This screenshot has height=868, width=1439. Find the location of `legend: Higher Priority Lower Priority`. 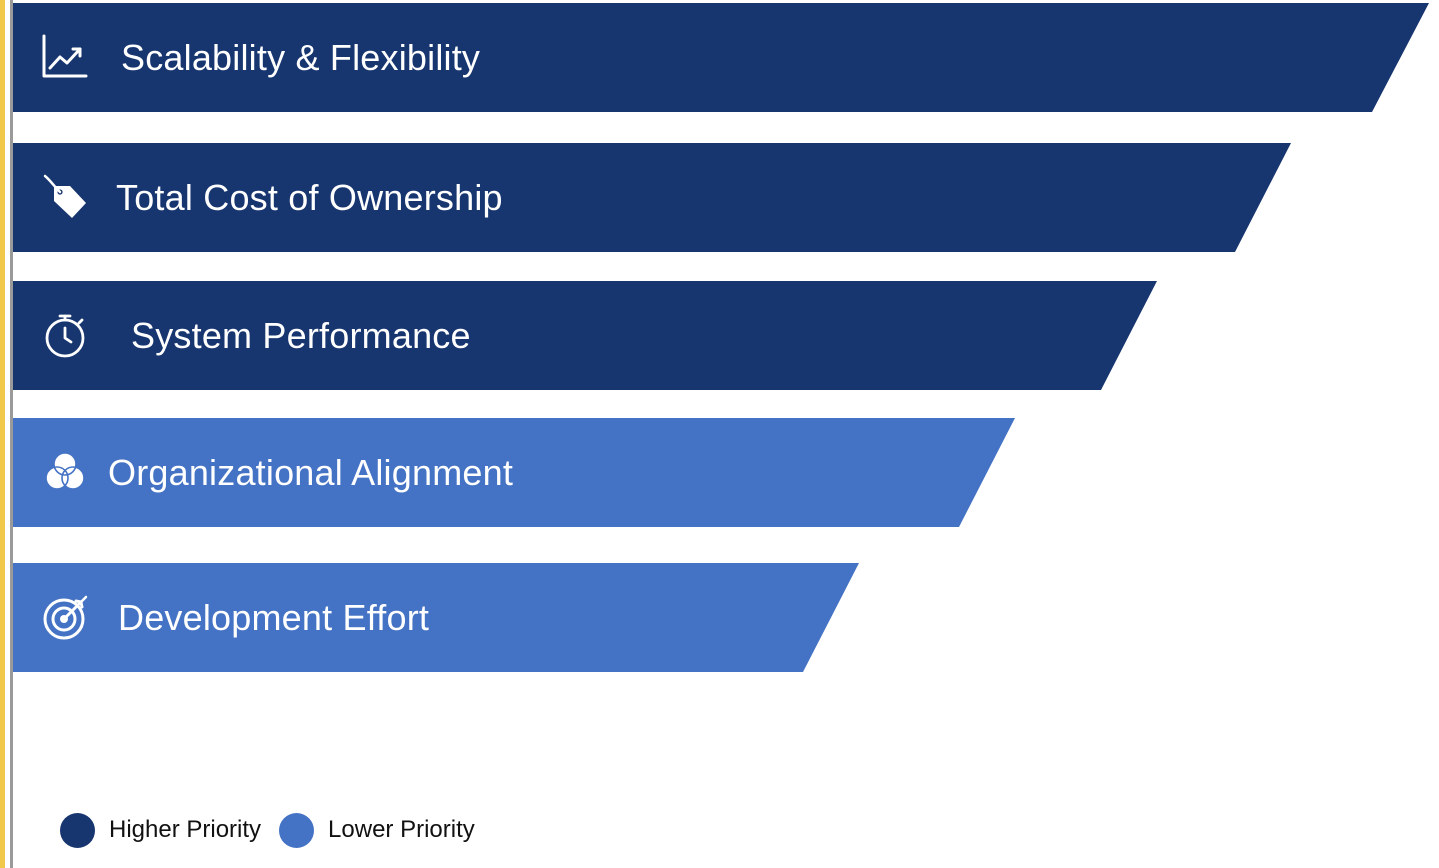

legend: Higher Priority Lower Priority is located at coordinates (276, 830).